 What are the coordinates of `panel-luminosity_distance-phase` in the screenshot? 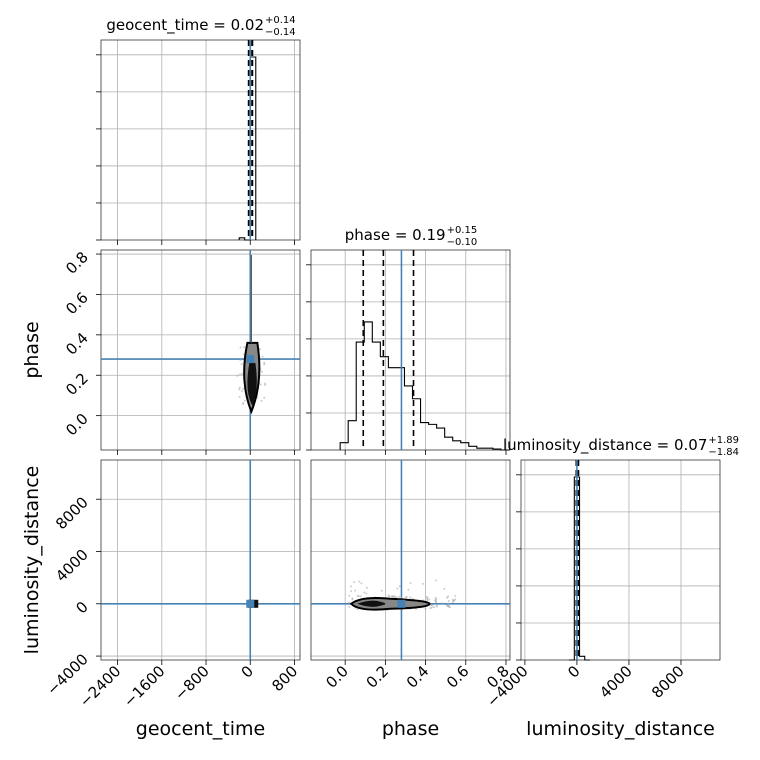 It's located at (410, 560).